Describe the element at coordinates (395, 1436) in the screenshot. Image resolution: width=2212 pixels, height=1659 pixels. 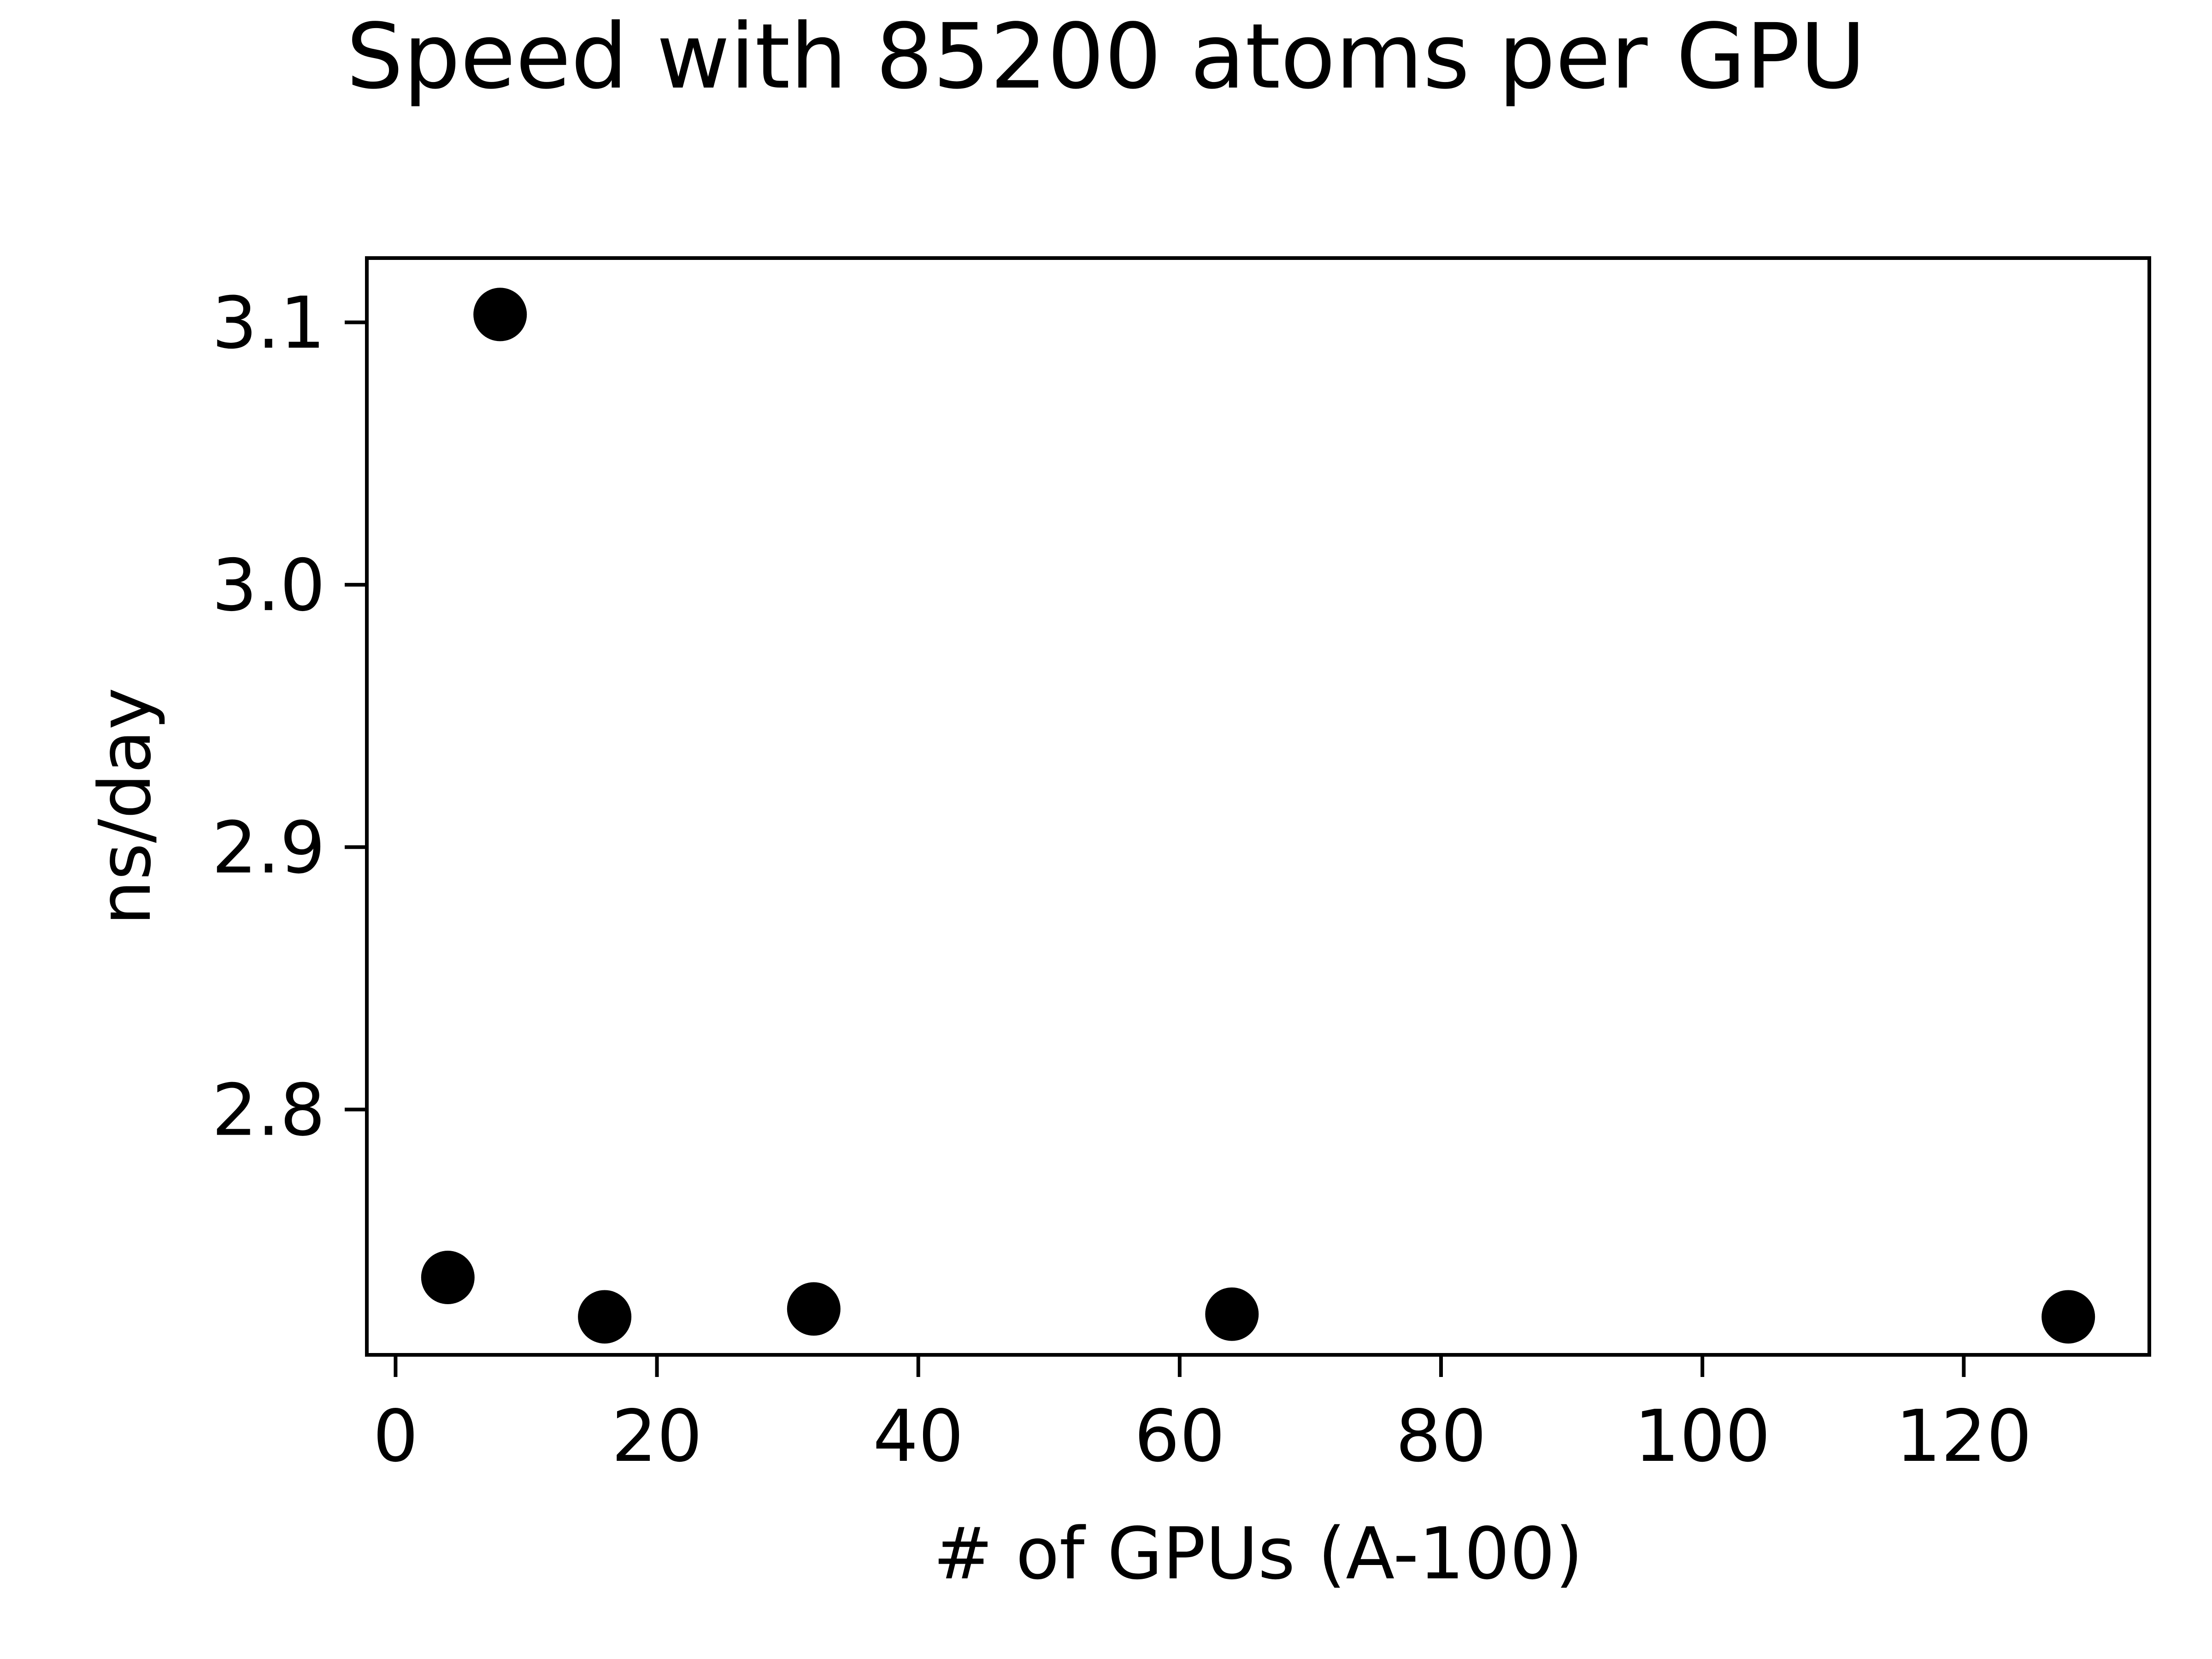
I see `x-tick-label: 0` at that location.